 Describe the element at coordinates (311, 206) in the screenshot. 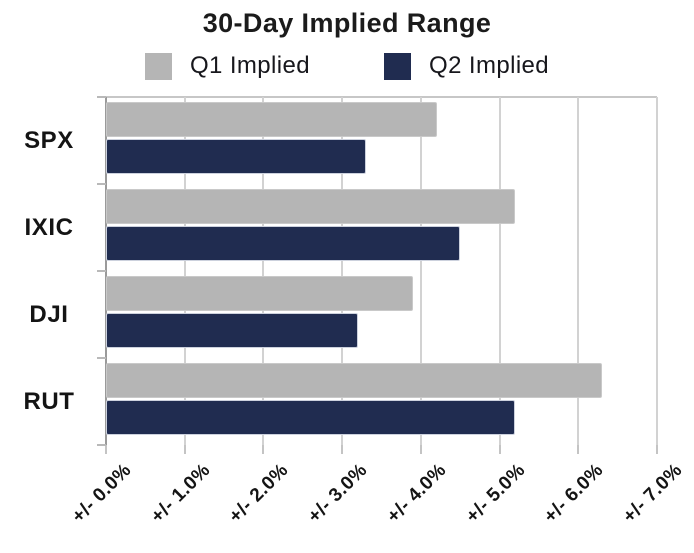

I see `bar-ixic-q1` at that location.